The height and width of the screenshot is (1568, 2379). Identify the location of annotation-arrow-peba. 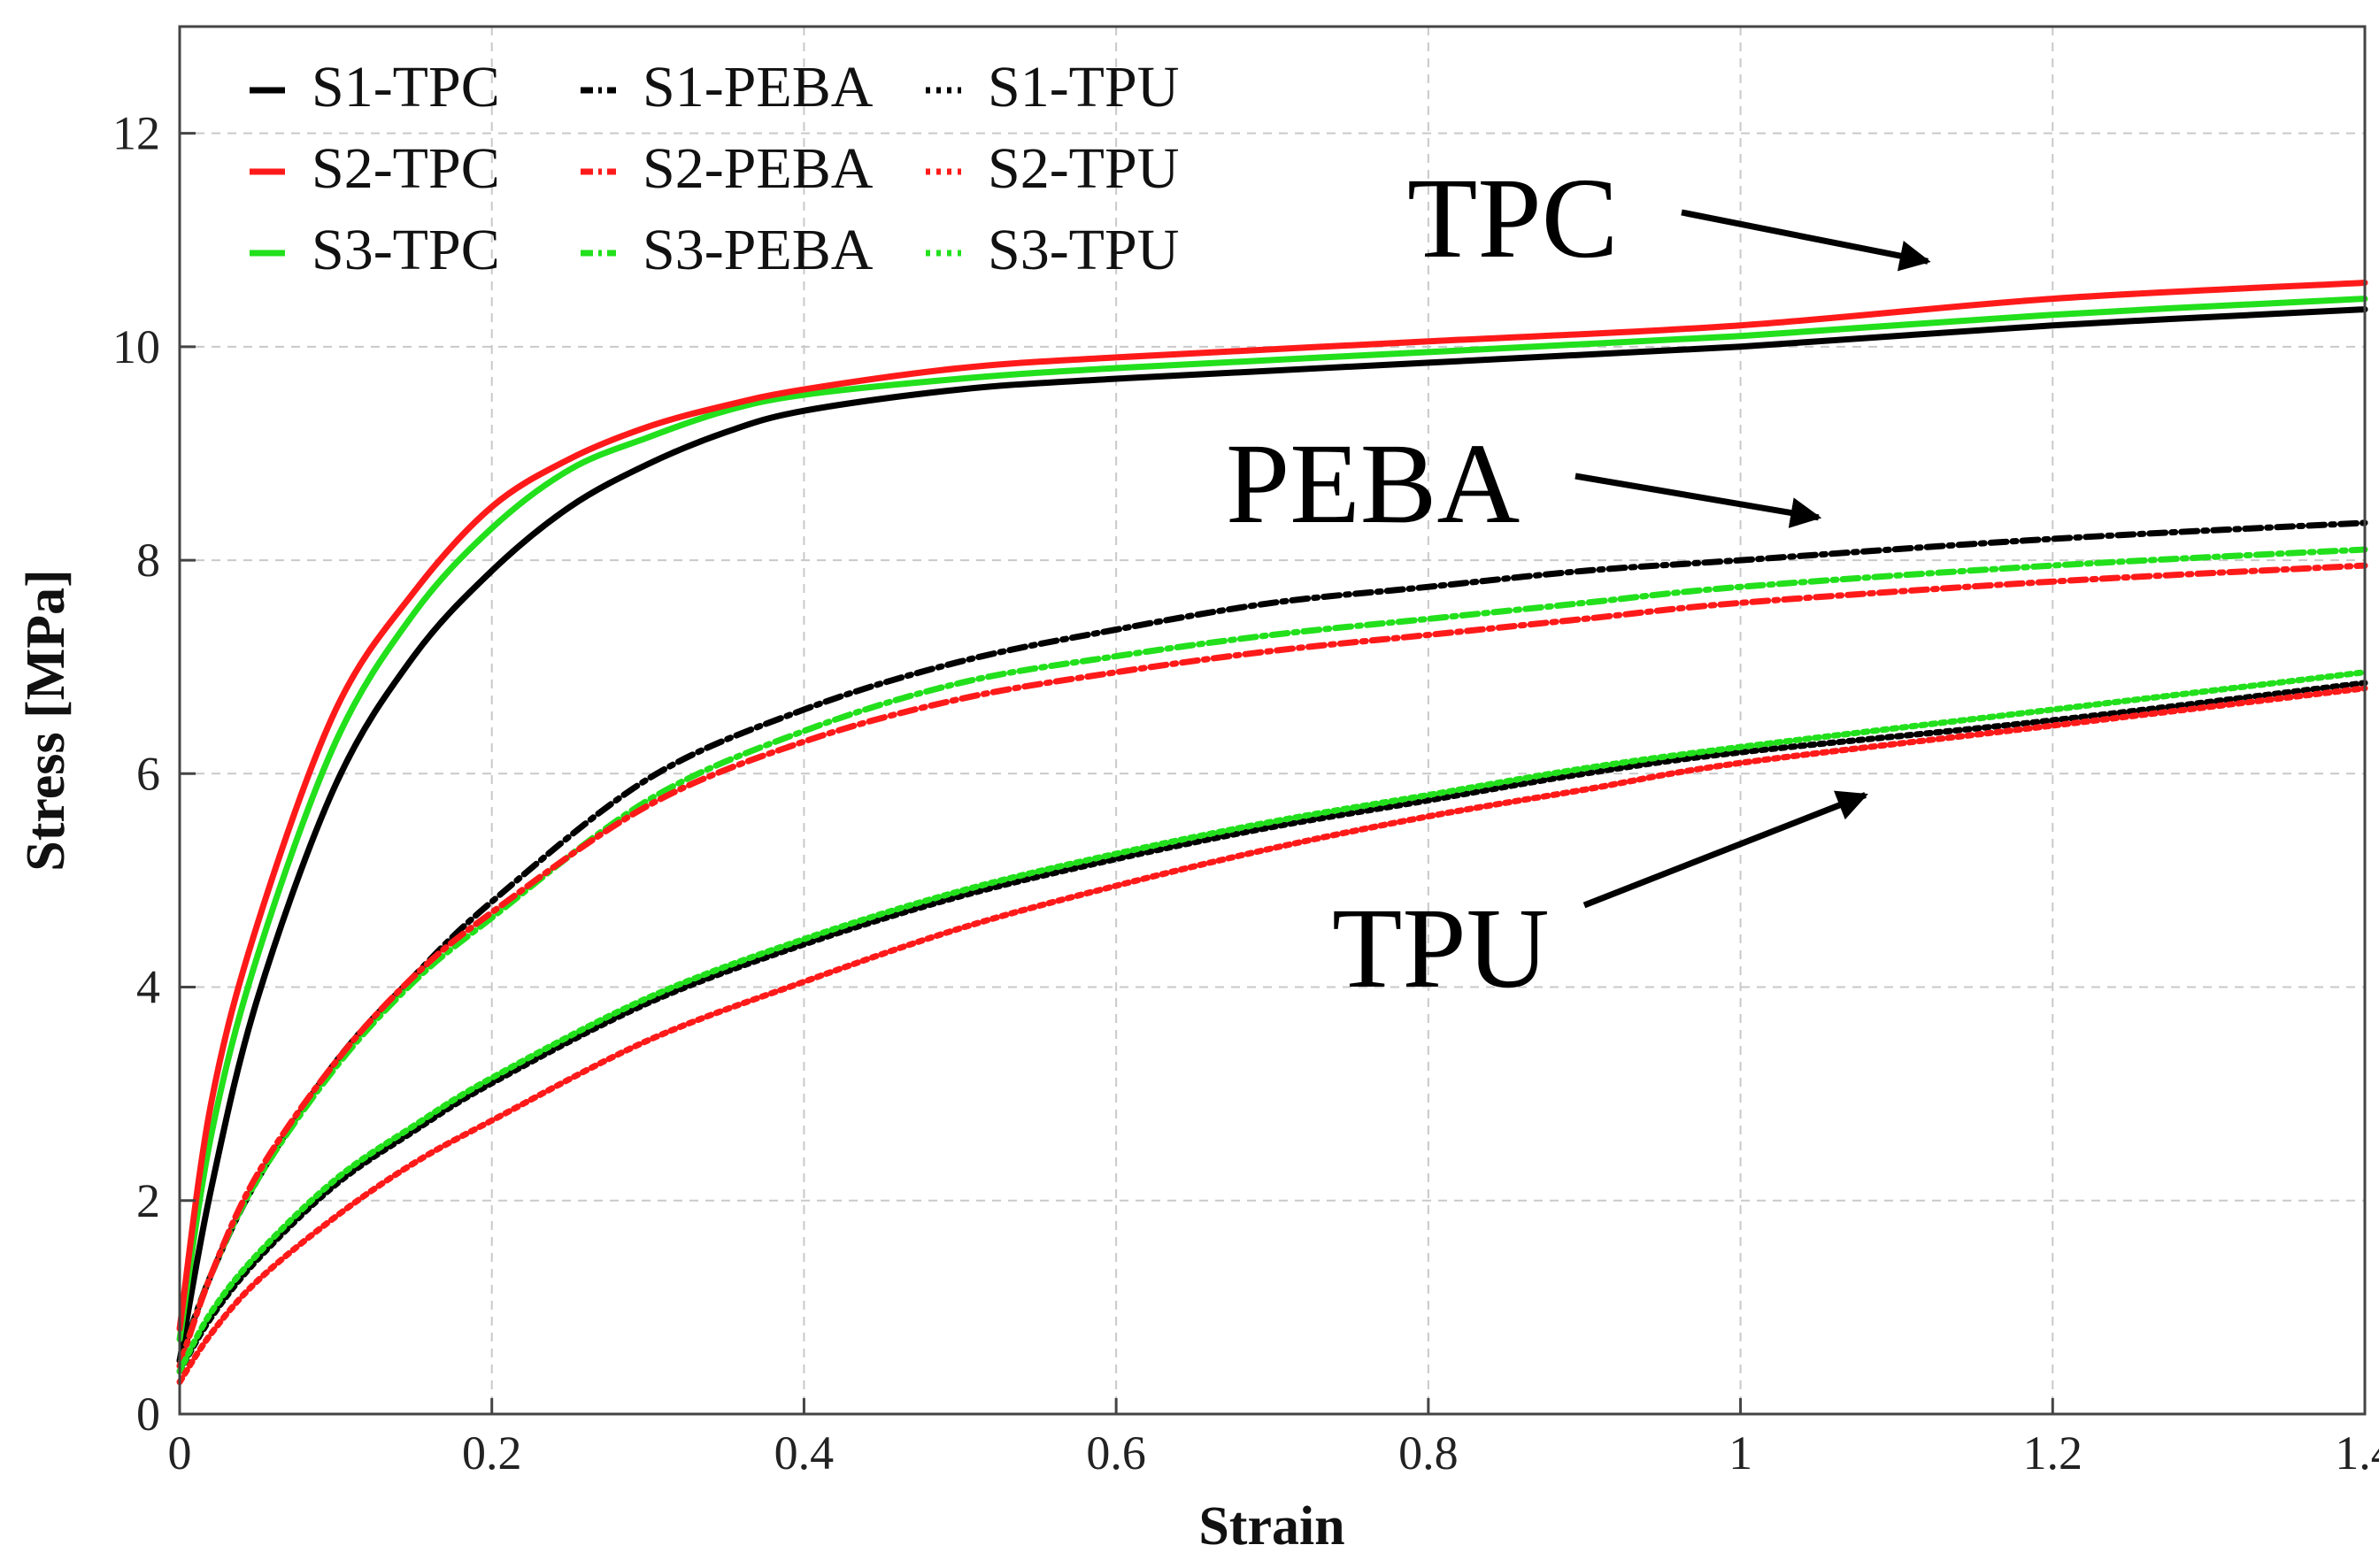
(1698, 501).